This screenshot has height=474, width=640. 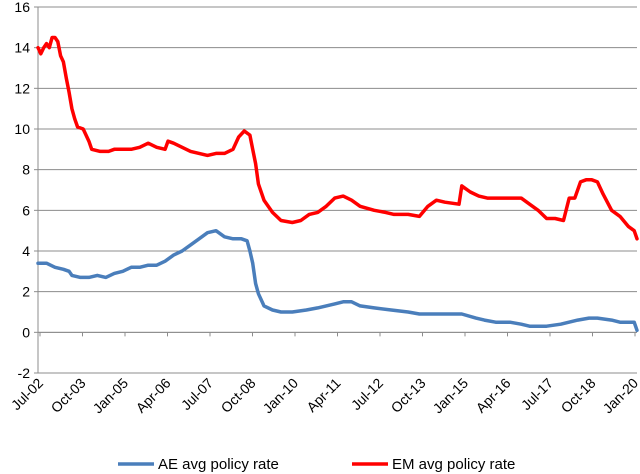 What do you see at coordinates (22, 129) in the screenshot?
I see `y-tick-label: 10` at bounding box center [22, 129].